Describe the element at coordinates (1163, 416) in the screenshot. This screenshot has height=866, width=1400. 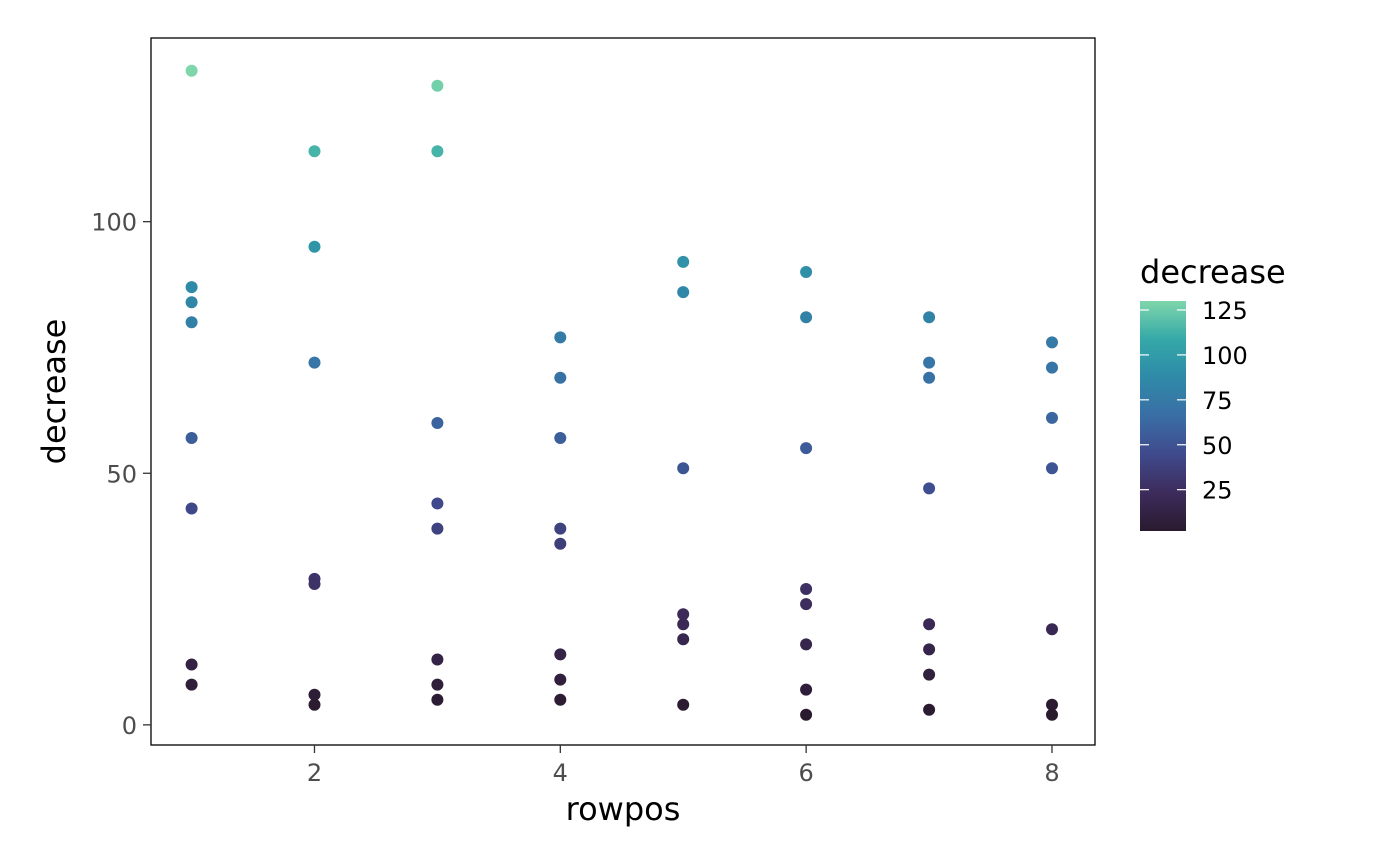
I see `legend-colorbar` at that location.